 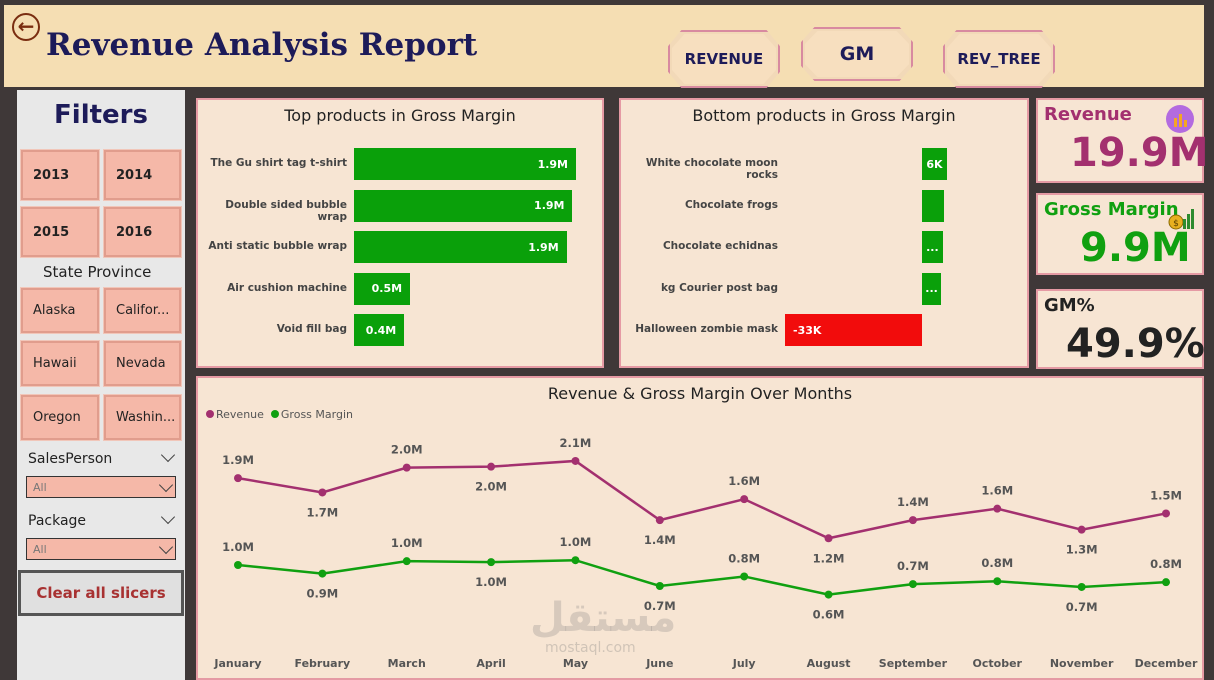 I want to click on gross-margin-data-label: 0.9M, so click(x=322, y=594).